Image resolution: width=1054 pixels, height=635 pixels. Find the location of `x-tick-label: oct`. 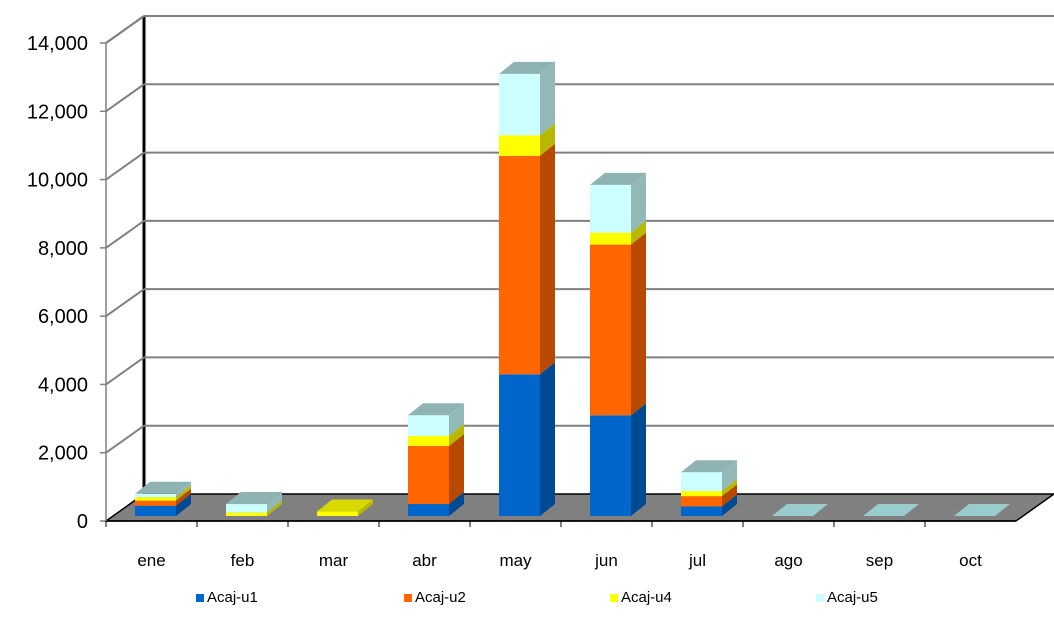

x-tick-label: oct is located at coordinates (970, 560).